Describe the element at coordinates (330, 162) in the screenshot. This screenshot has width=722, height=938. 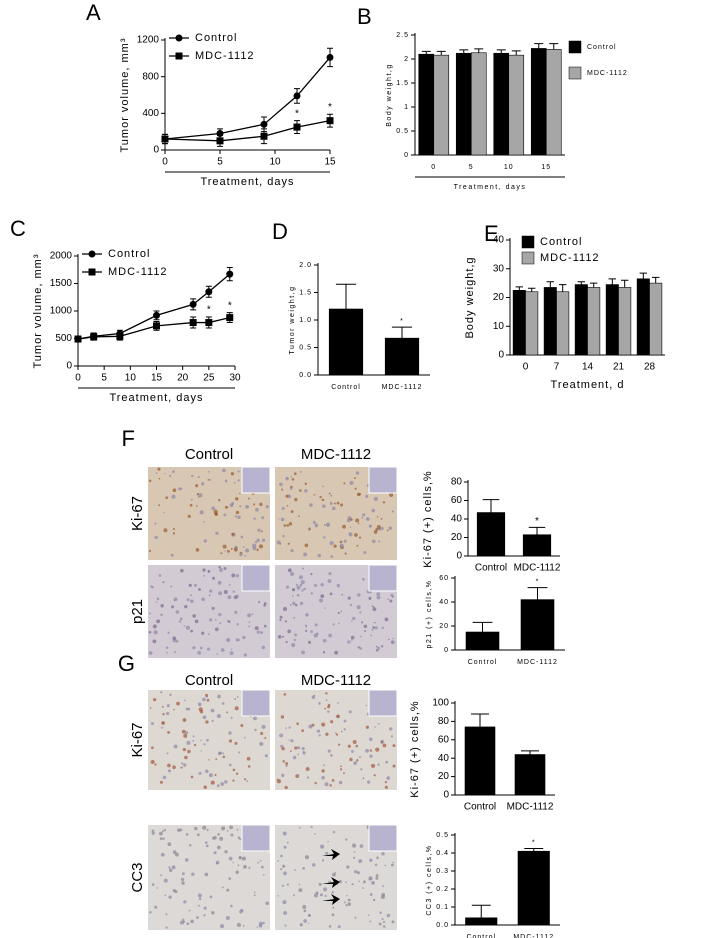
I see `x-tick-label: 15` at that location.